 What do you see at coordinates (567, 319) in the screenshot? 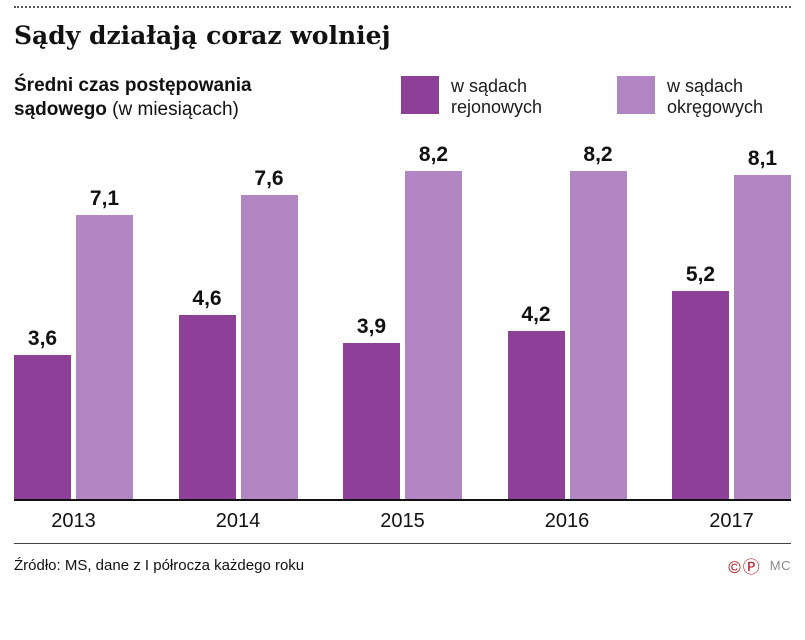
I see `bar-group: 4,2 8,2` at bounding box center [567, 319].